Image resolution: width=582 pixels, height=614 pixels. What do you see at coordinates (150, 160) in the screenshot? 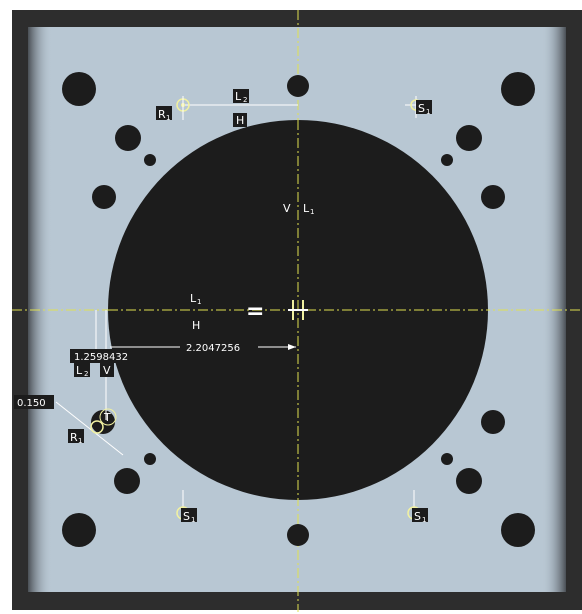
I see `small-hole-ul` at bounding box center [150, 160].